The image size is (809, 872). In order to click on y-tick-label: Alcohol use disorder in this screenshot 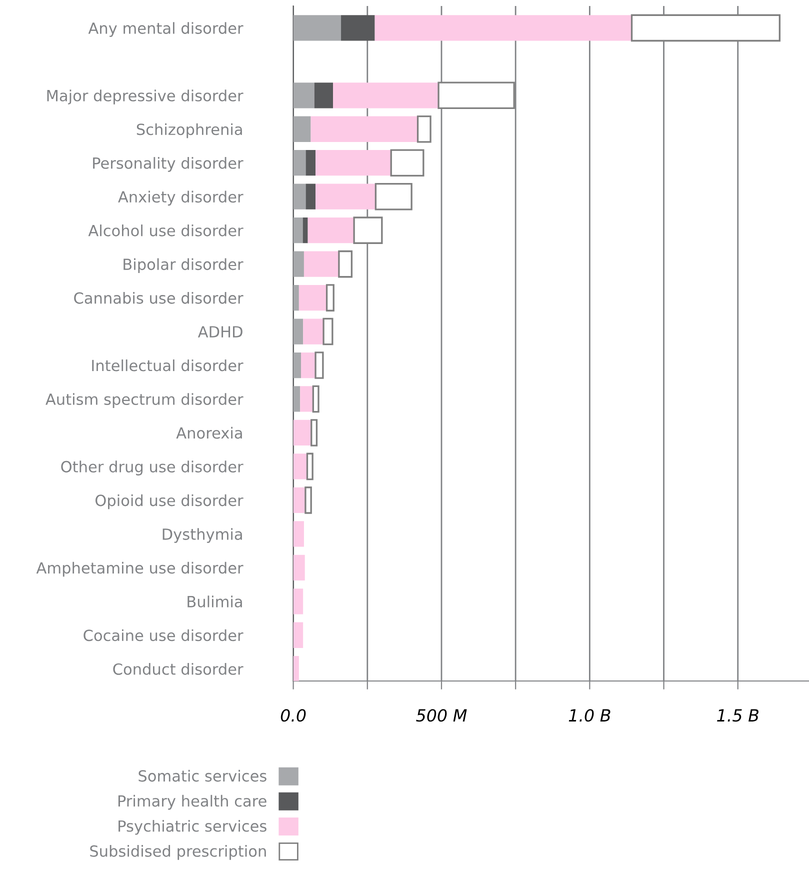, I will do `click(166, 230)`.